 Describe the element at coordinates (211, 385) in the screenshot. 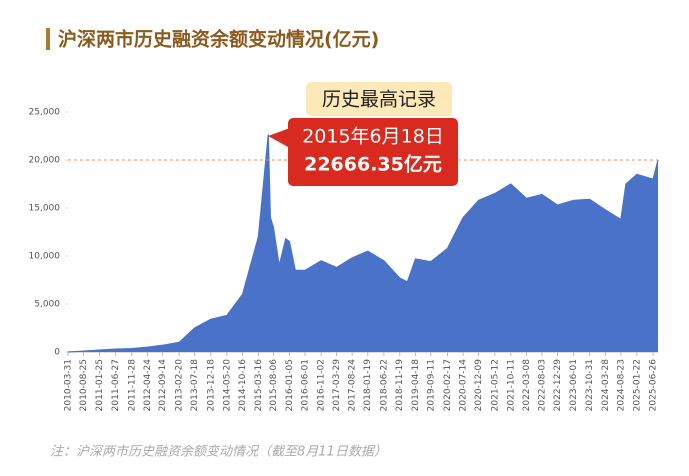

I see `x-tick-label: 2013-12-18` at that location.